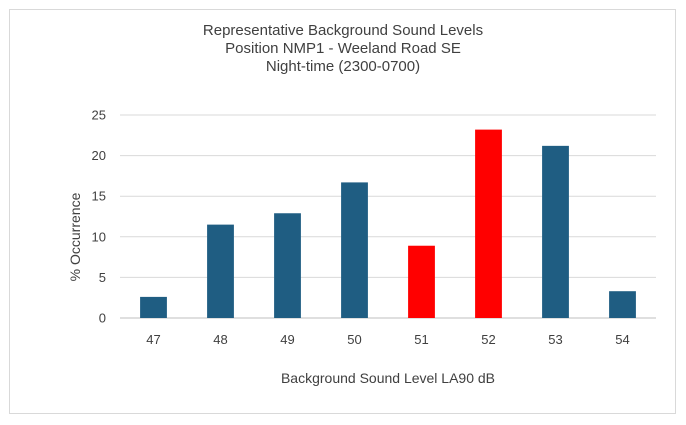 This screenshot has width=686, height=425. I want to click on chart-title-line-2: Position NMP1 - Weeland Road SE, so click(343, 48).